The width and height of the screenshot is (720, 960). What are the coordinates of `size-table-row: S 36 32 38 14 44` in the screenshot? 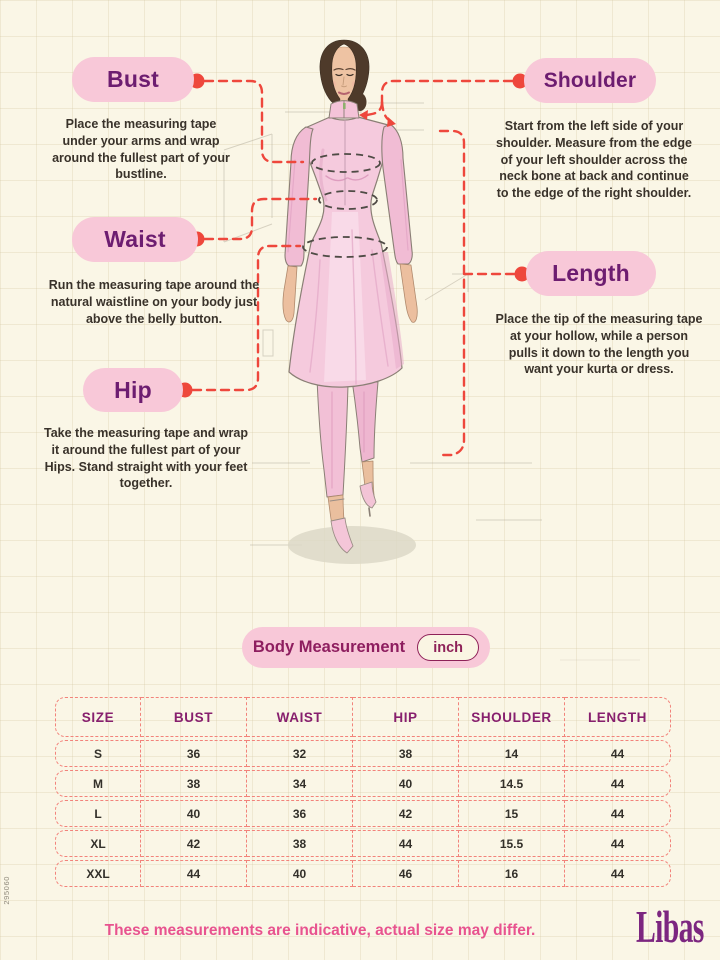 It's located at (363, 753).